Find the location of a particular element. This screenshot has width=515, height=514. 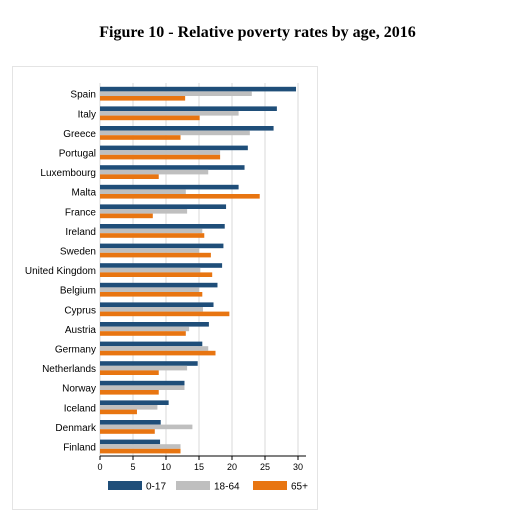

category-label: Greece is located at coordinates (79, 134).